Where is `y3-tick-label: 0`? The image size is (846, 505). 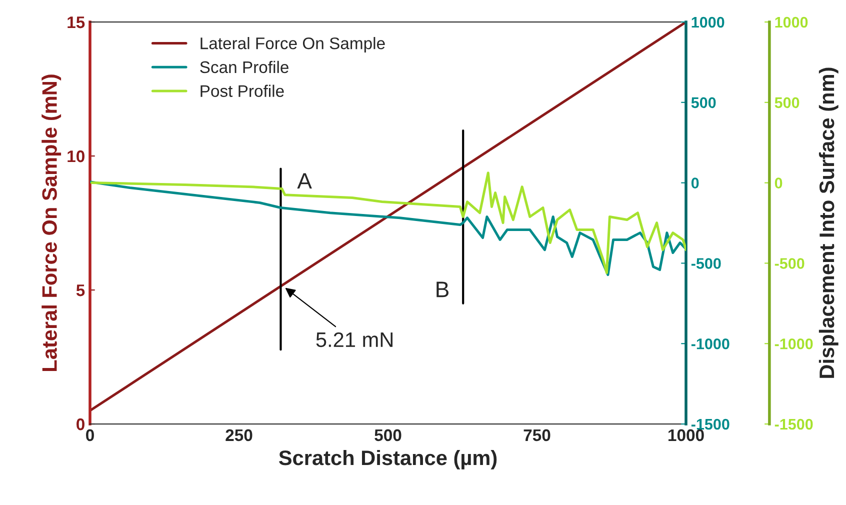
y3-tick-label: 0 is located at coordinates (778, 183).